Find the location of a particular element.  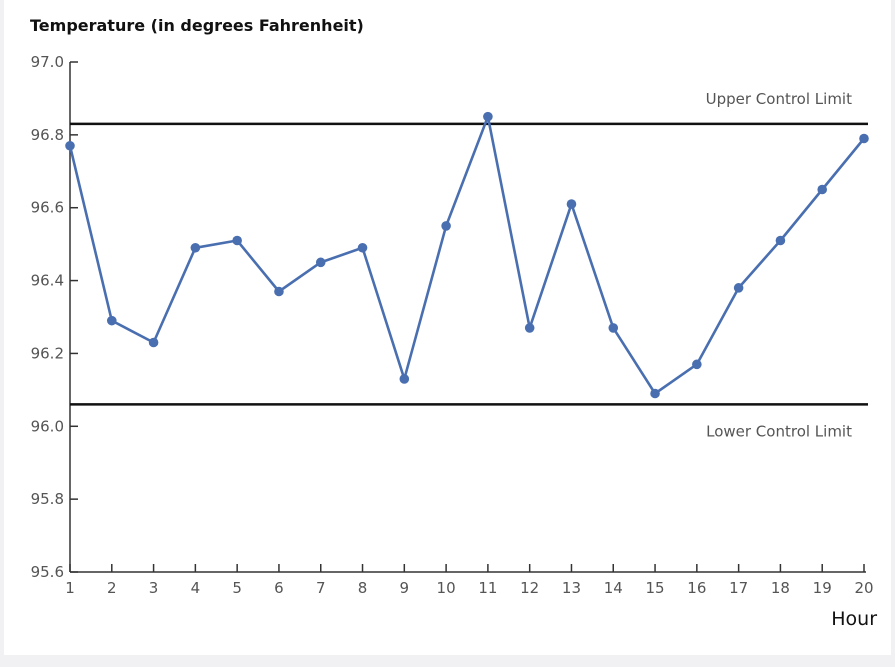

y-tick-label: 95.8 is located at coordinates (47, 499).